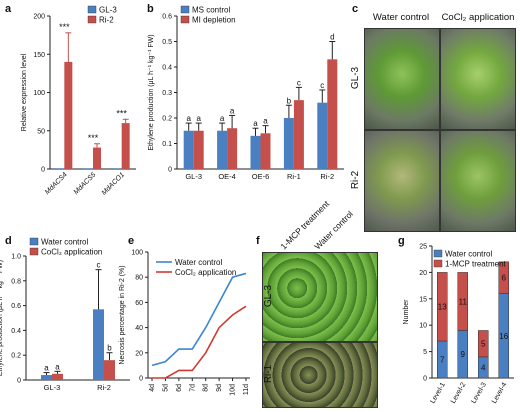 This screenshot has height=412, width=520. What do you see at coordinates (167, 42) in the screenshot?
I see `y-tick-label: 0.5` at bounding box center [167, 42].